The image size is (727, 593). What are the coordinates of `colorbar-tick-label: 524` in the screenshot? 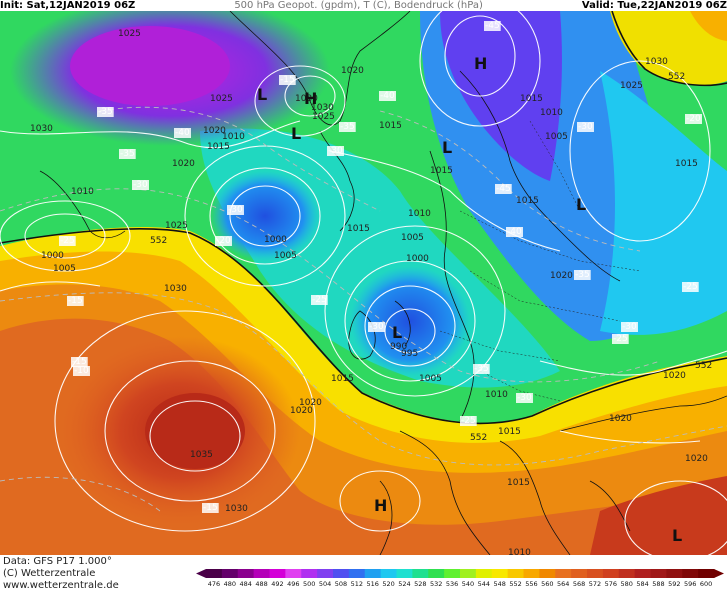 It's located at (404, 584).